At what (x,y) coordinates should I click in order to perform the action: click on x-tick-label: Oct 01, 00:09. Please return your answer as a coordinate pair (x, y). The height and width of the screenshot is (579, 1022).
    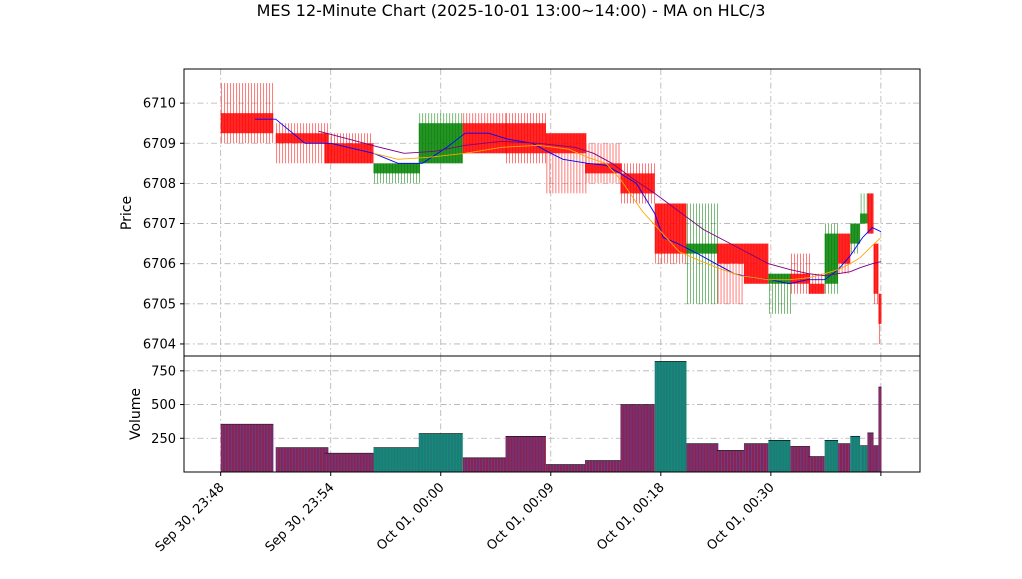
    Looking at the image, I should click on (520, 516).